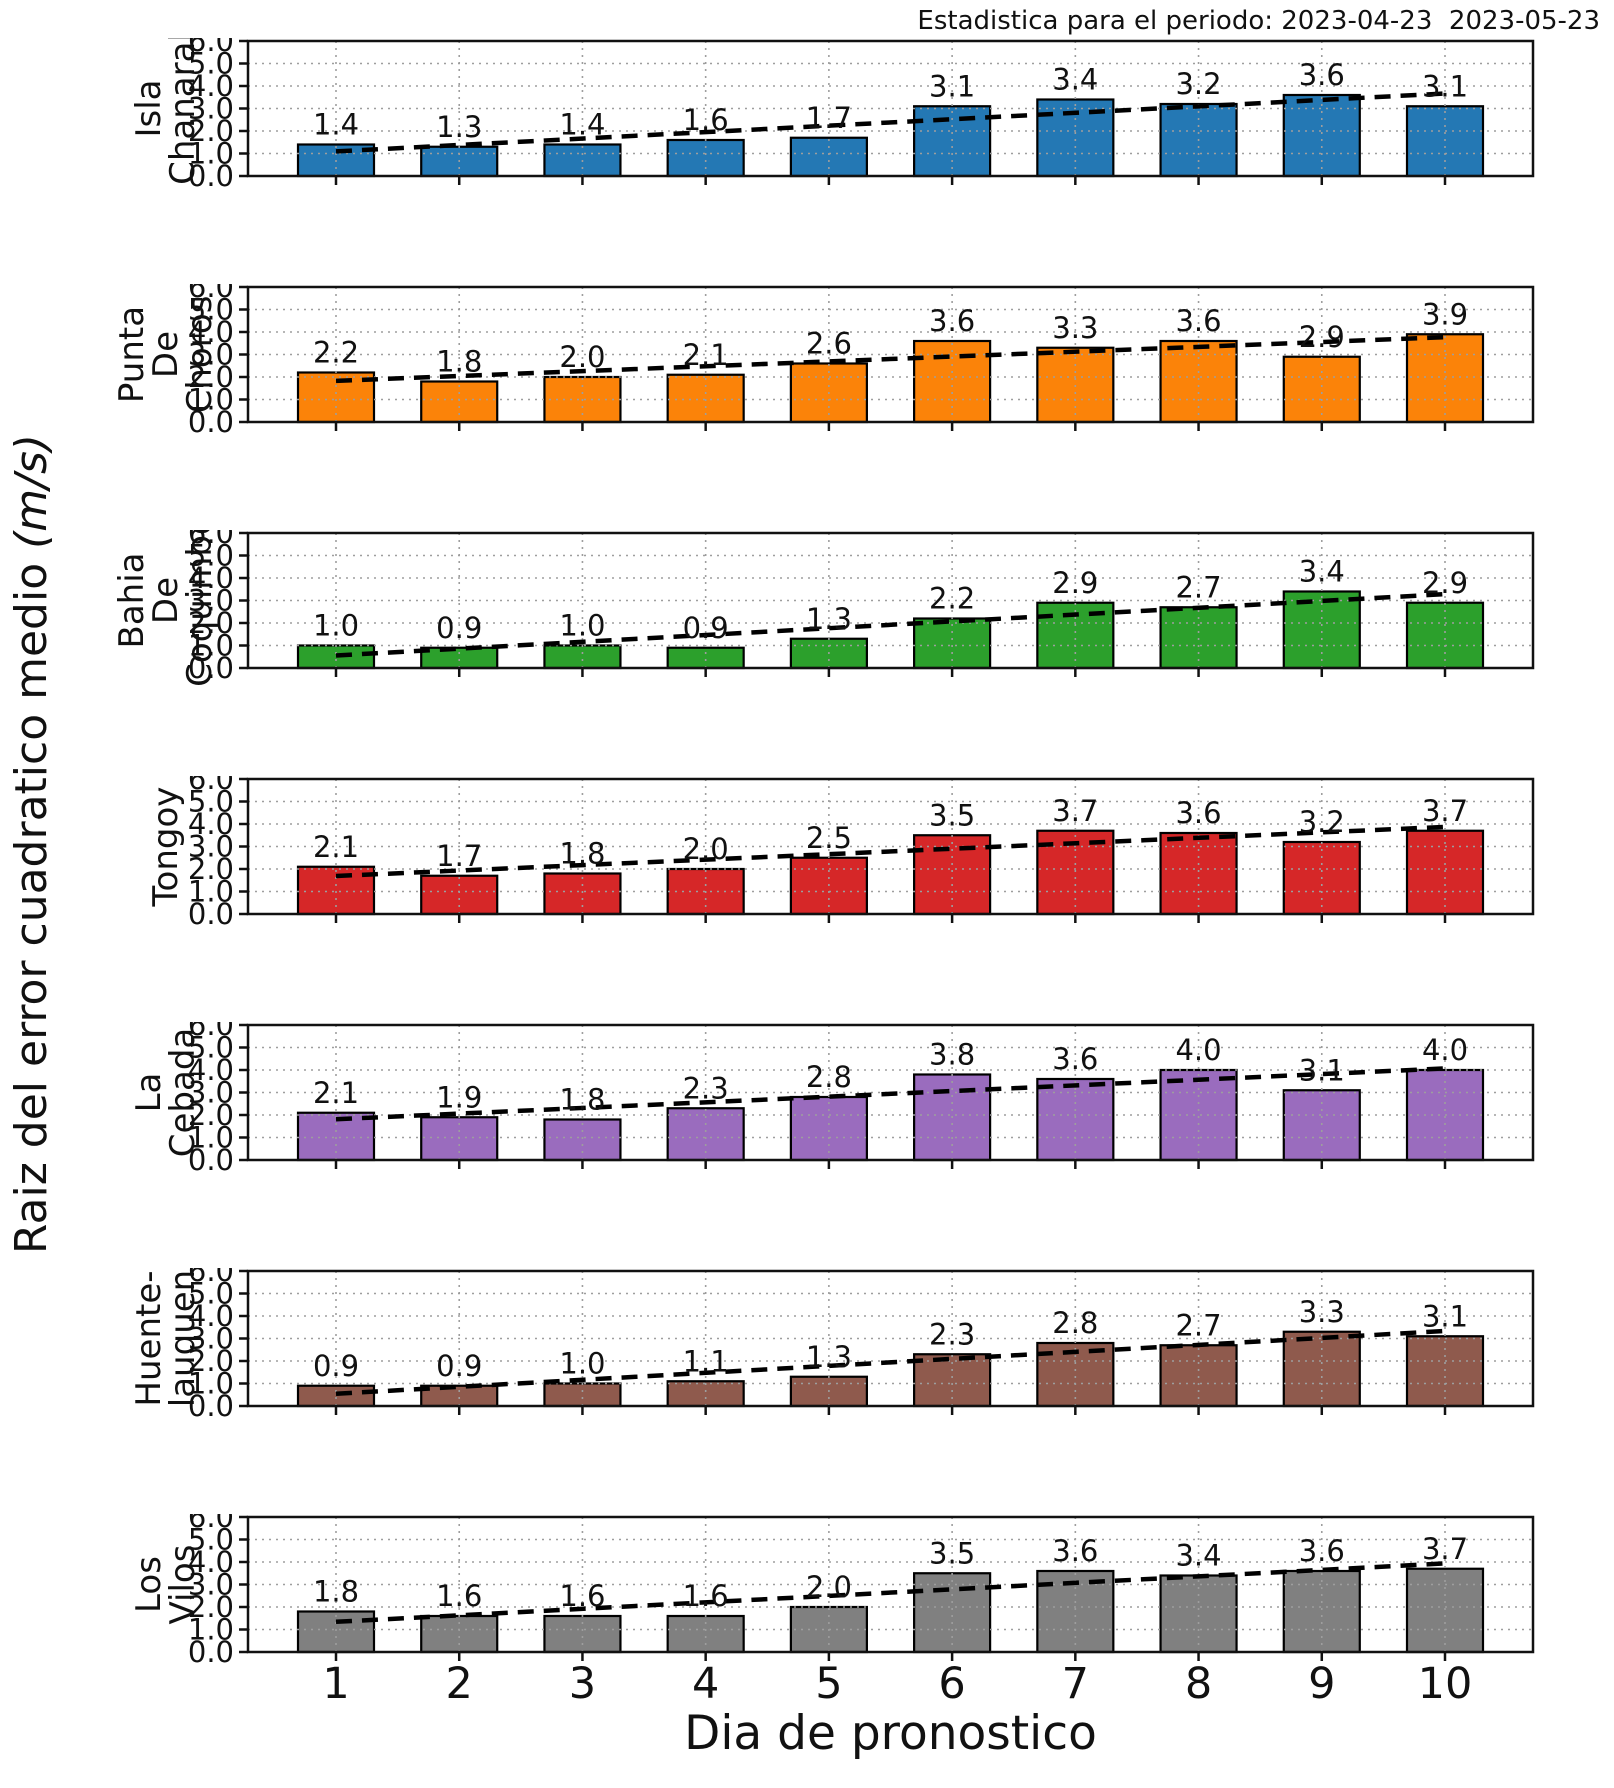 Image resolution: width=1614 pixels, height=1788 pixels. What do you see at coordinates (459, 1596) in the screenshot?
I see `bar-value-label: 1.6` at bounding box center [459, 1596].